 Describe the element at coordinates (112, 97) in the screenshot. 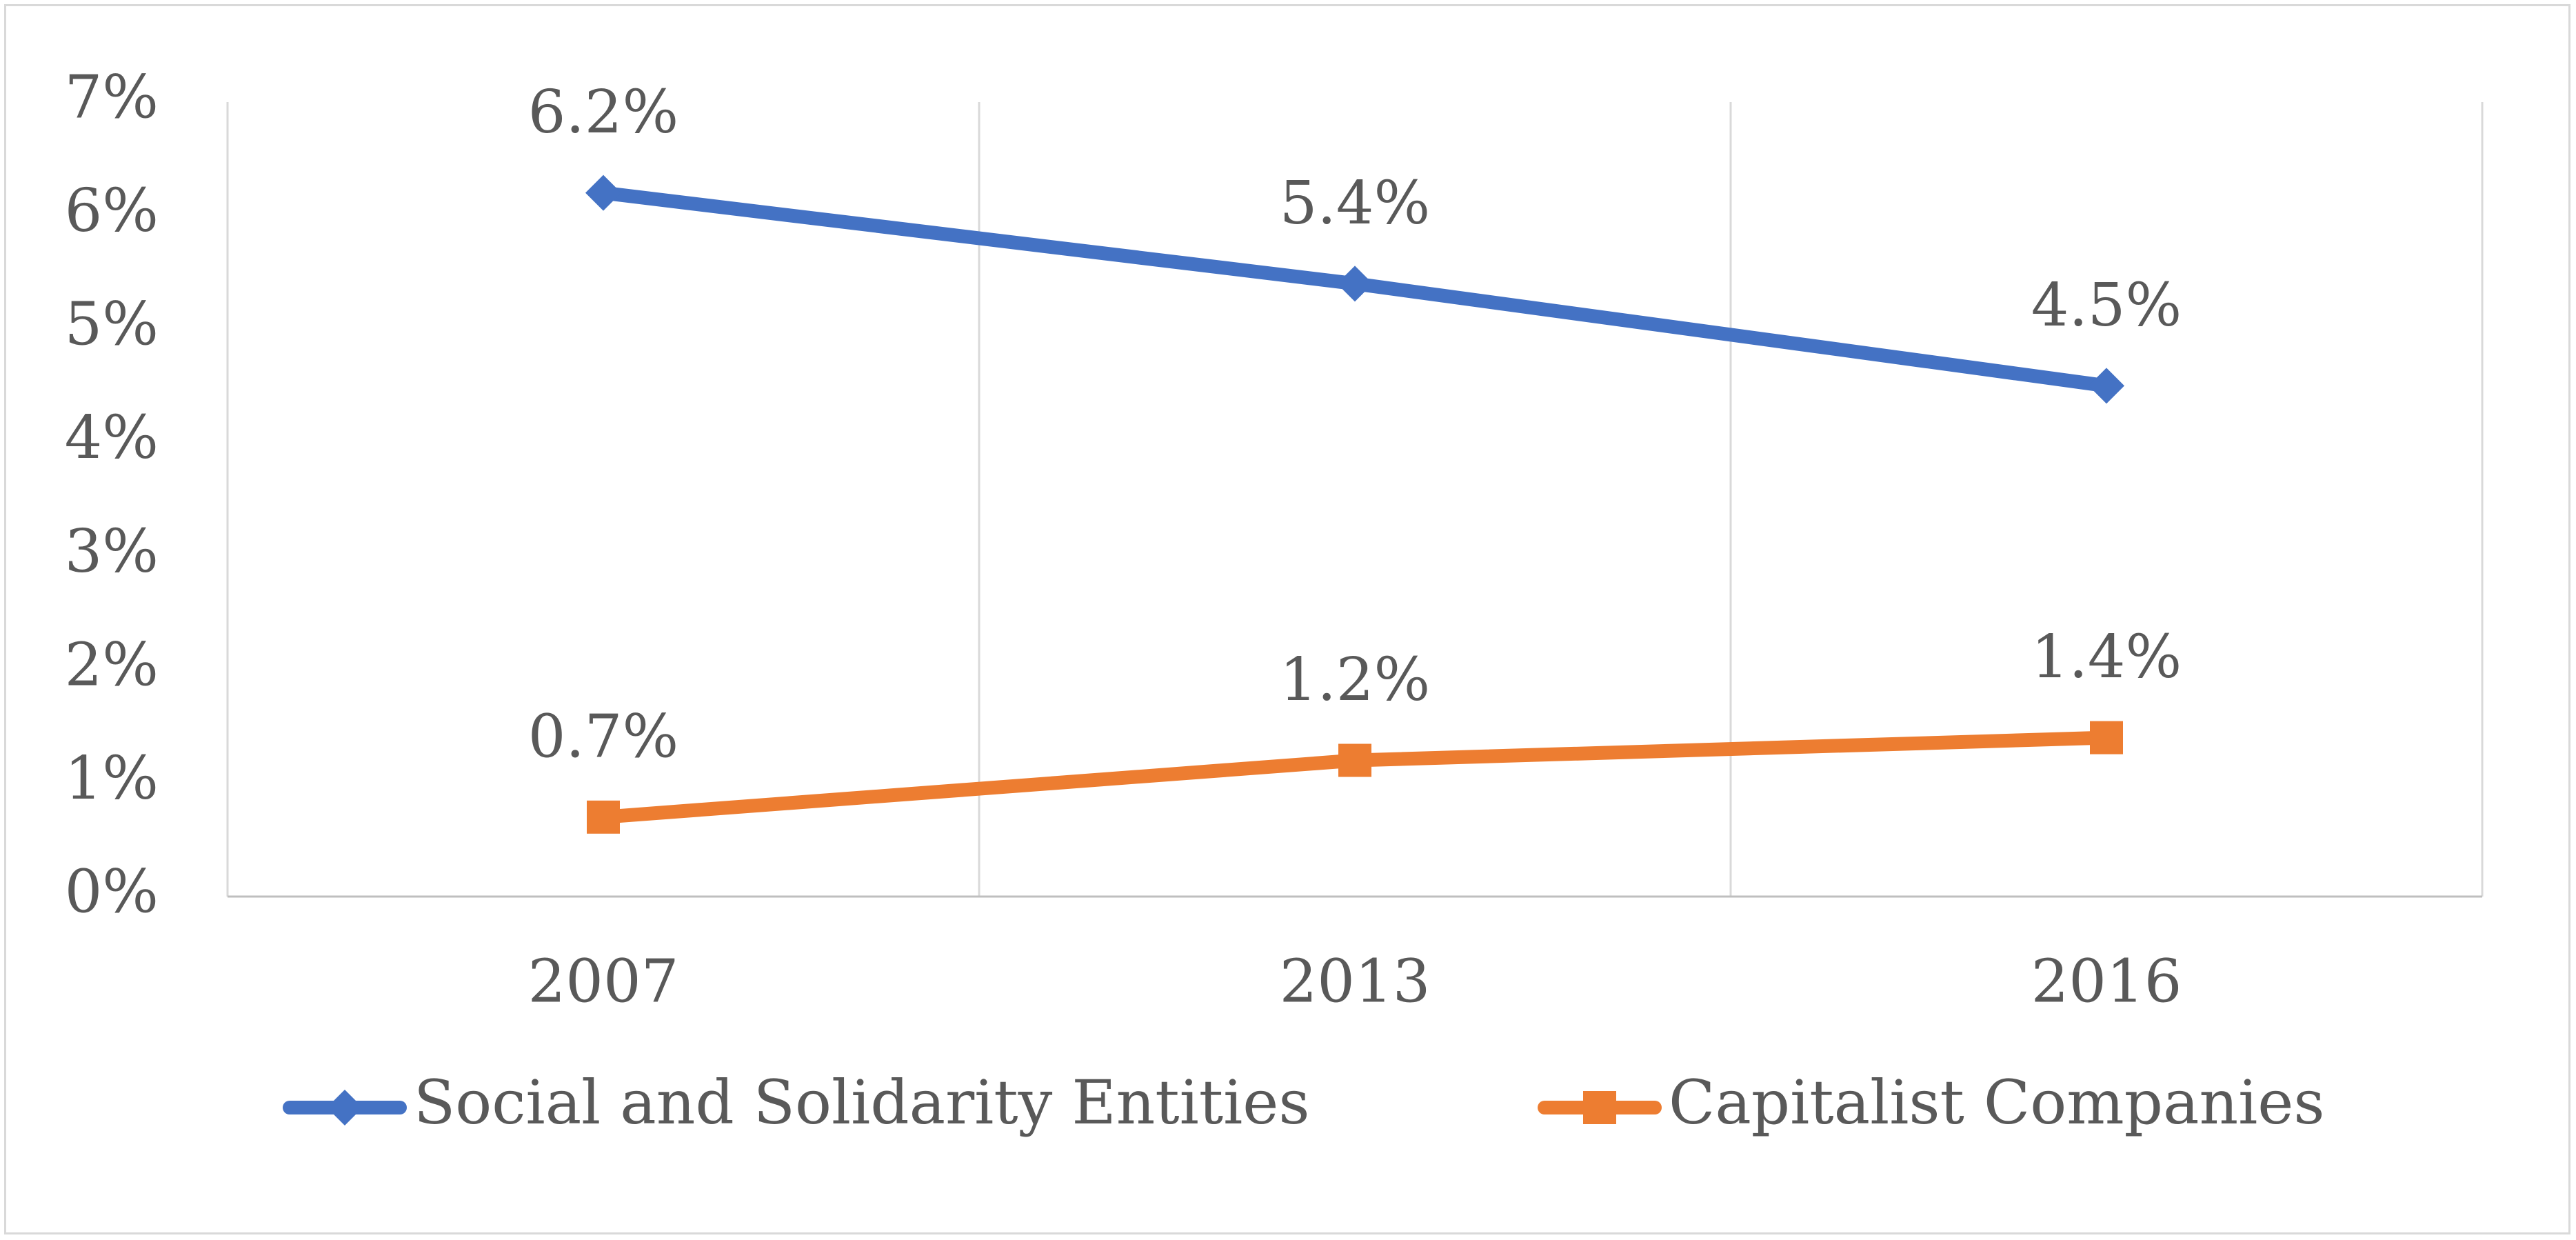

I see `y-tick-label: 7%` at that location.